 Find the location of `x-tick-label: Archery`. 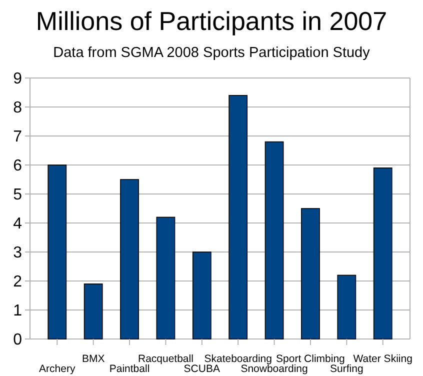

x-tick-label: Archery is located at coordinates (57, 369).